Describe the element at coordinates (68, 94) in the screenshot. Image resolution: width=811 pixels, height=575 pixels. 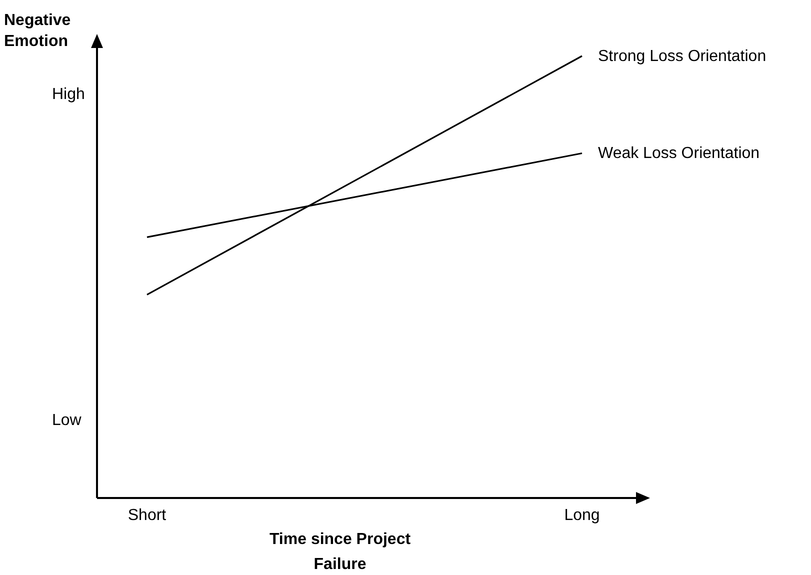
I see `text: High` at that location.